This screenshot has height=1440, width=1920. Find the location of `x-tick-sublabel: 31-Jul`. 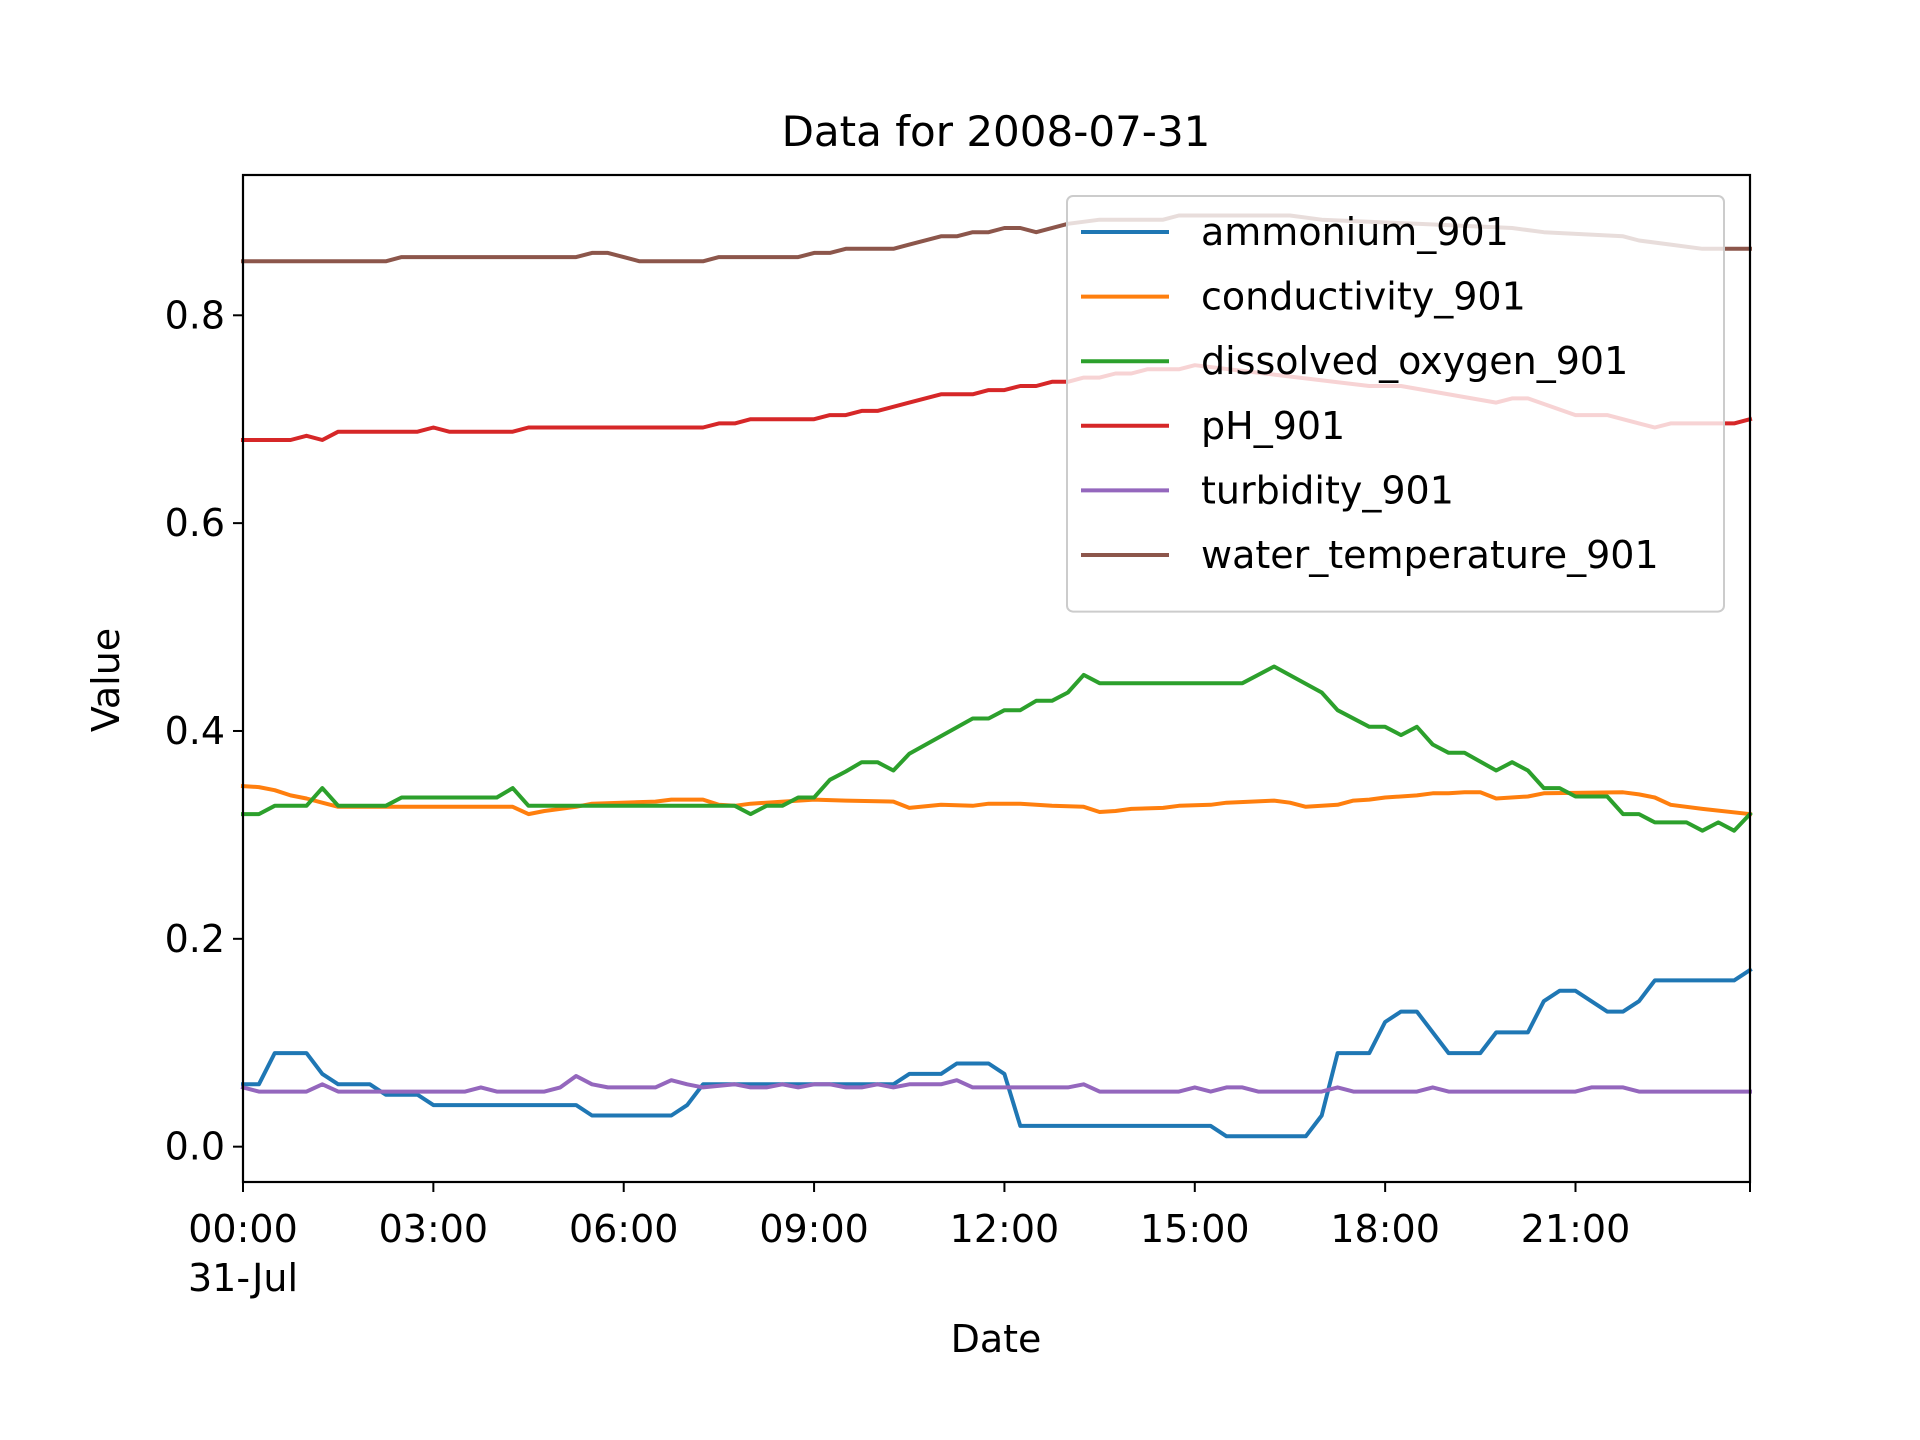

x-tick-sublabel: 31-Jul is located at coordinates (243, 1278).